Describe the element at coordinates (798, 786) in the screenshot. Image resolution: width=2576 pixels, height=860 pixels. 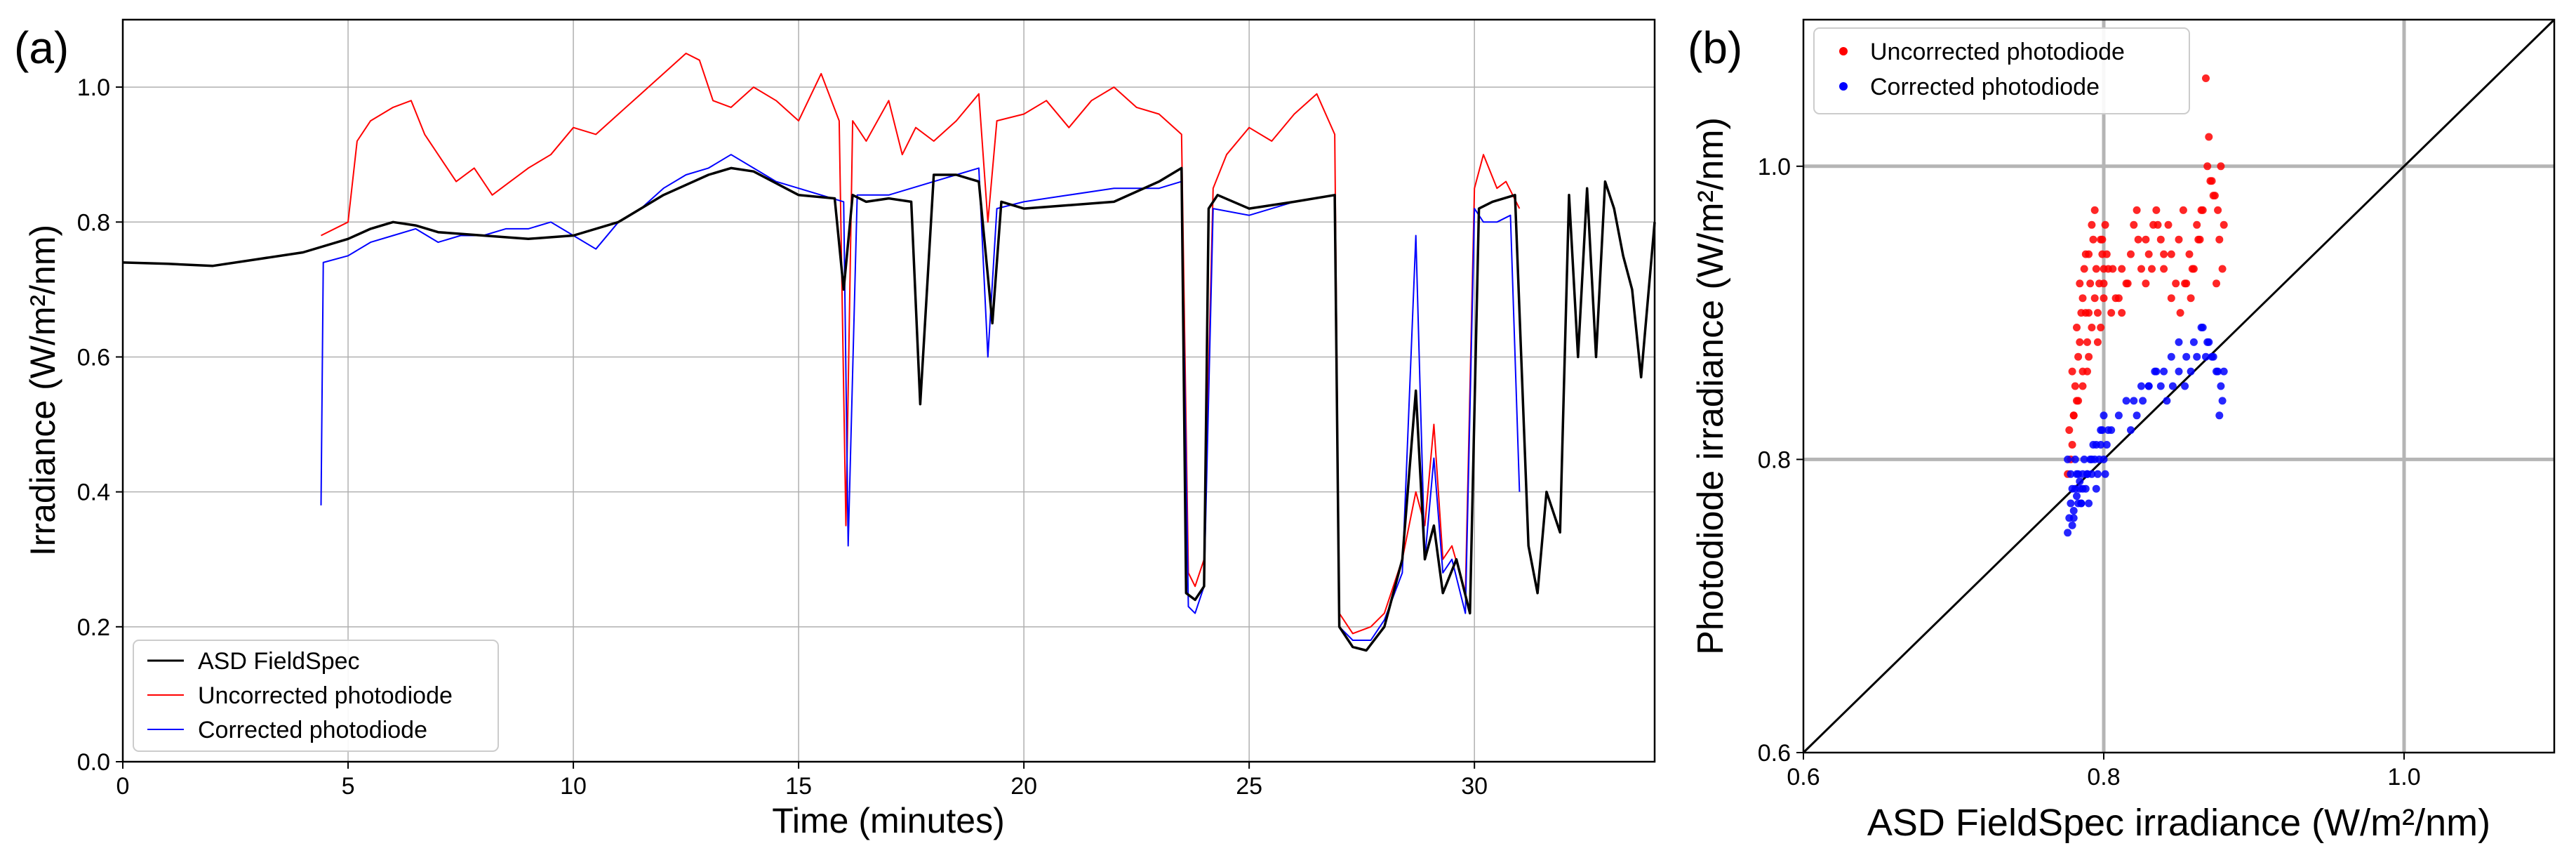
I see `panel-a-x-tick-label: 15` at that location.